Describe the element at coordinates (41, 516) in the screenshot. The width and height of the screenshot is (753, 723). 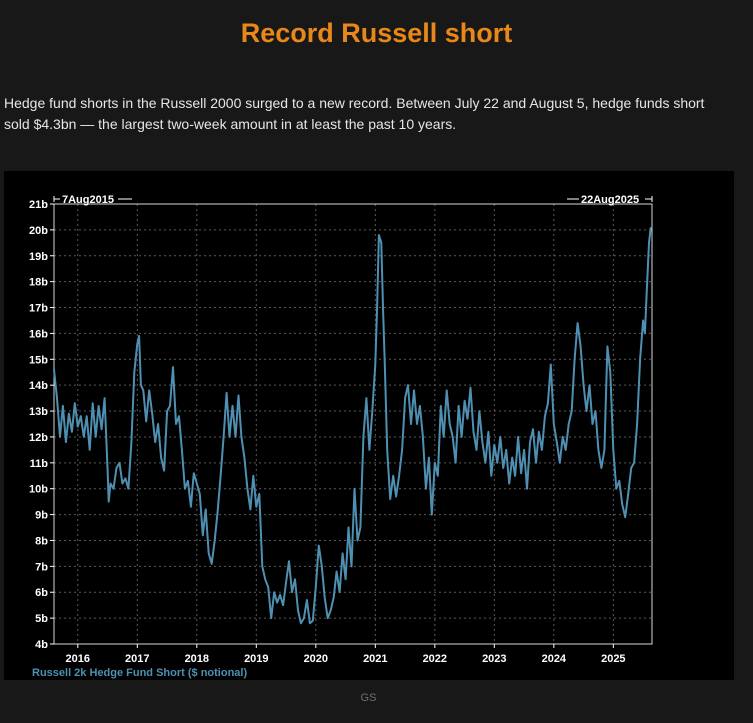
I see `y-tick-label: 9b` at that location.